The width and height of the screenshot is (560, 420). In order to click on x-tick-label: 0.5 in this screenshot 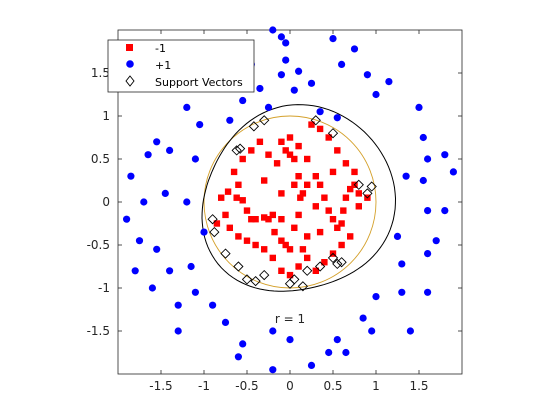, I will do `click(332, 386)`.